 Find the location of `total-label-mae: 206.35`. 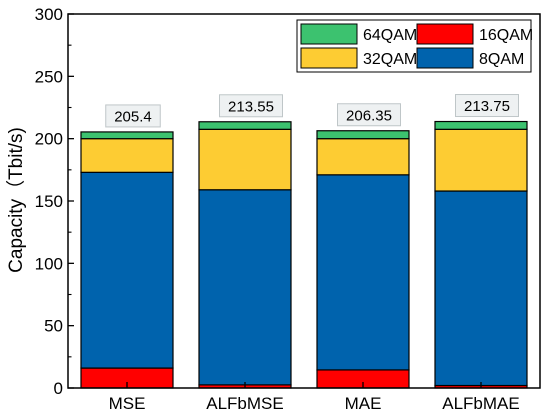

total-label-mae: 206.35 is located at coordinates (369, 115).